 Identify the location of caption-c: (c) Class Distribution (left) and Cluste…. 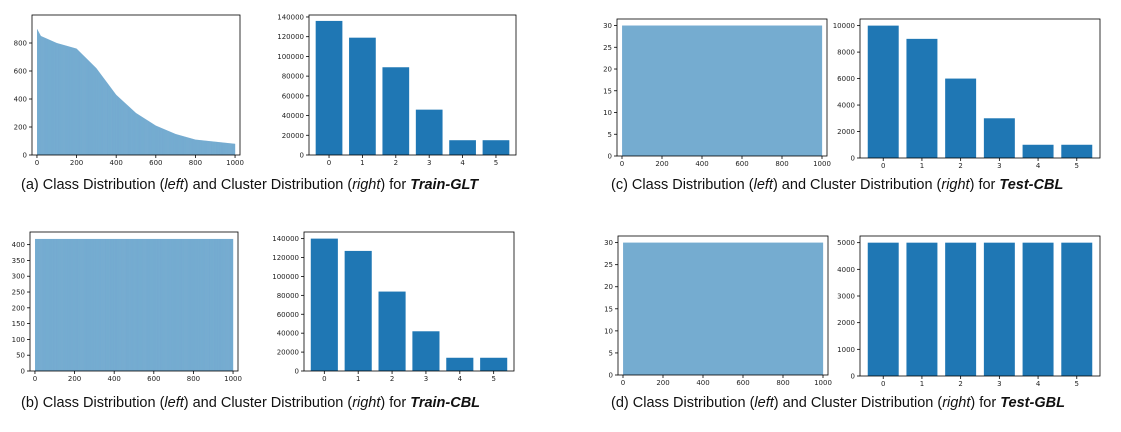
(837, 185).